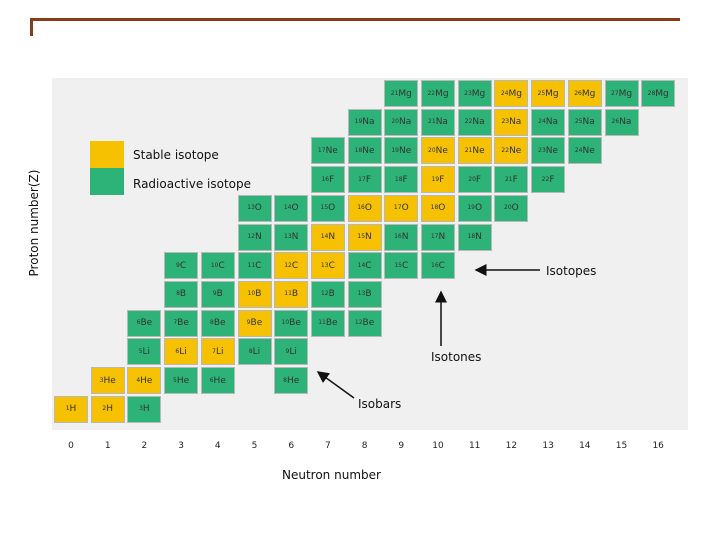 Image resolution: width=720 pixels, height=540 pixels. Describe the element at coordinates (584, 122) in the screenshot. I see `nuclide-cell: 25 Na` at that location.